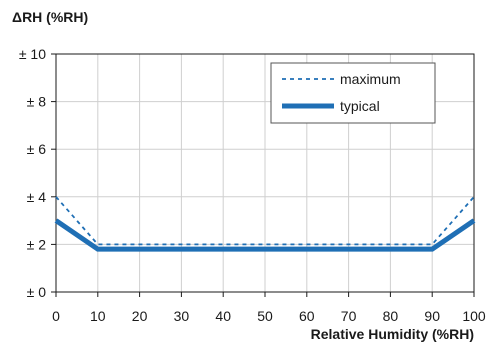 The height and width of the screenshot is (345, 488). I want to click on x-tick-label: 0, so click(56, 316).